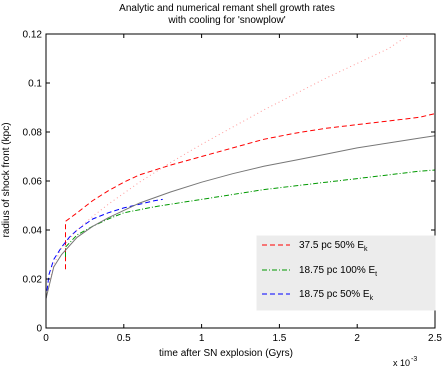 Image resolution: width=445 pixels, height=368 pixels. I want to click on y-tick-label-2: 0.04, so click(33, 231).